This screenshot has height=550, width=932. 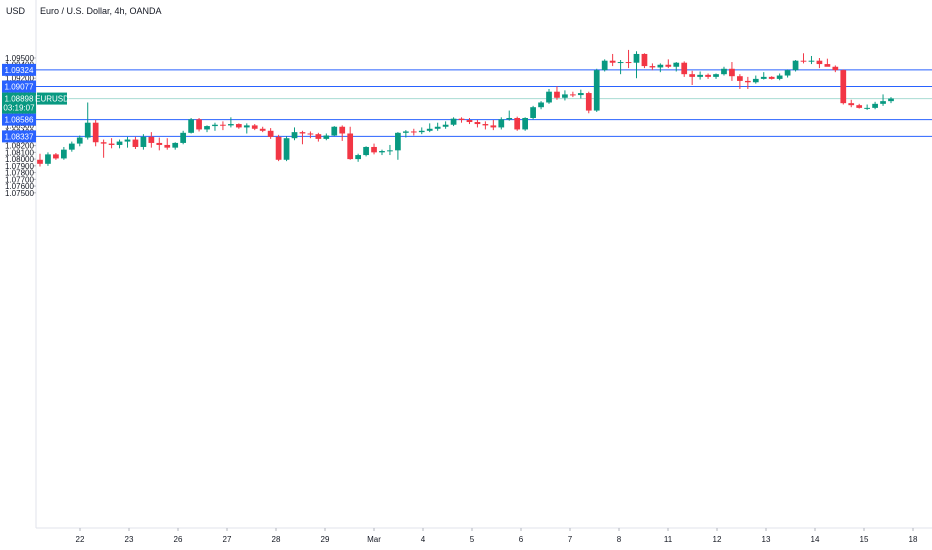 What do you see at coordinates (19, 146) in the screenshot?
I see `y-tick-label: 1.08200` at bounding box center [19, 146].